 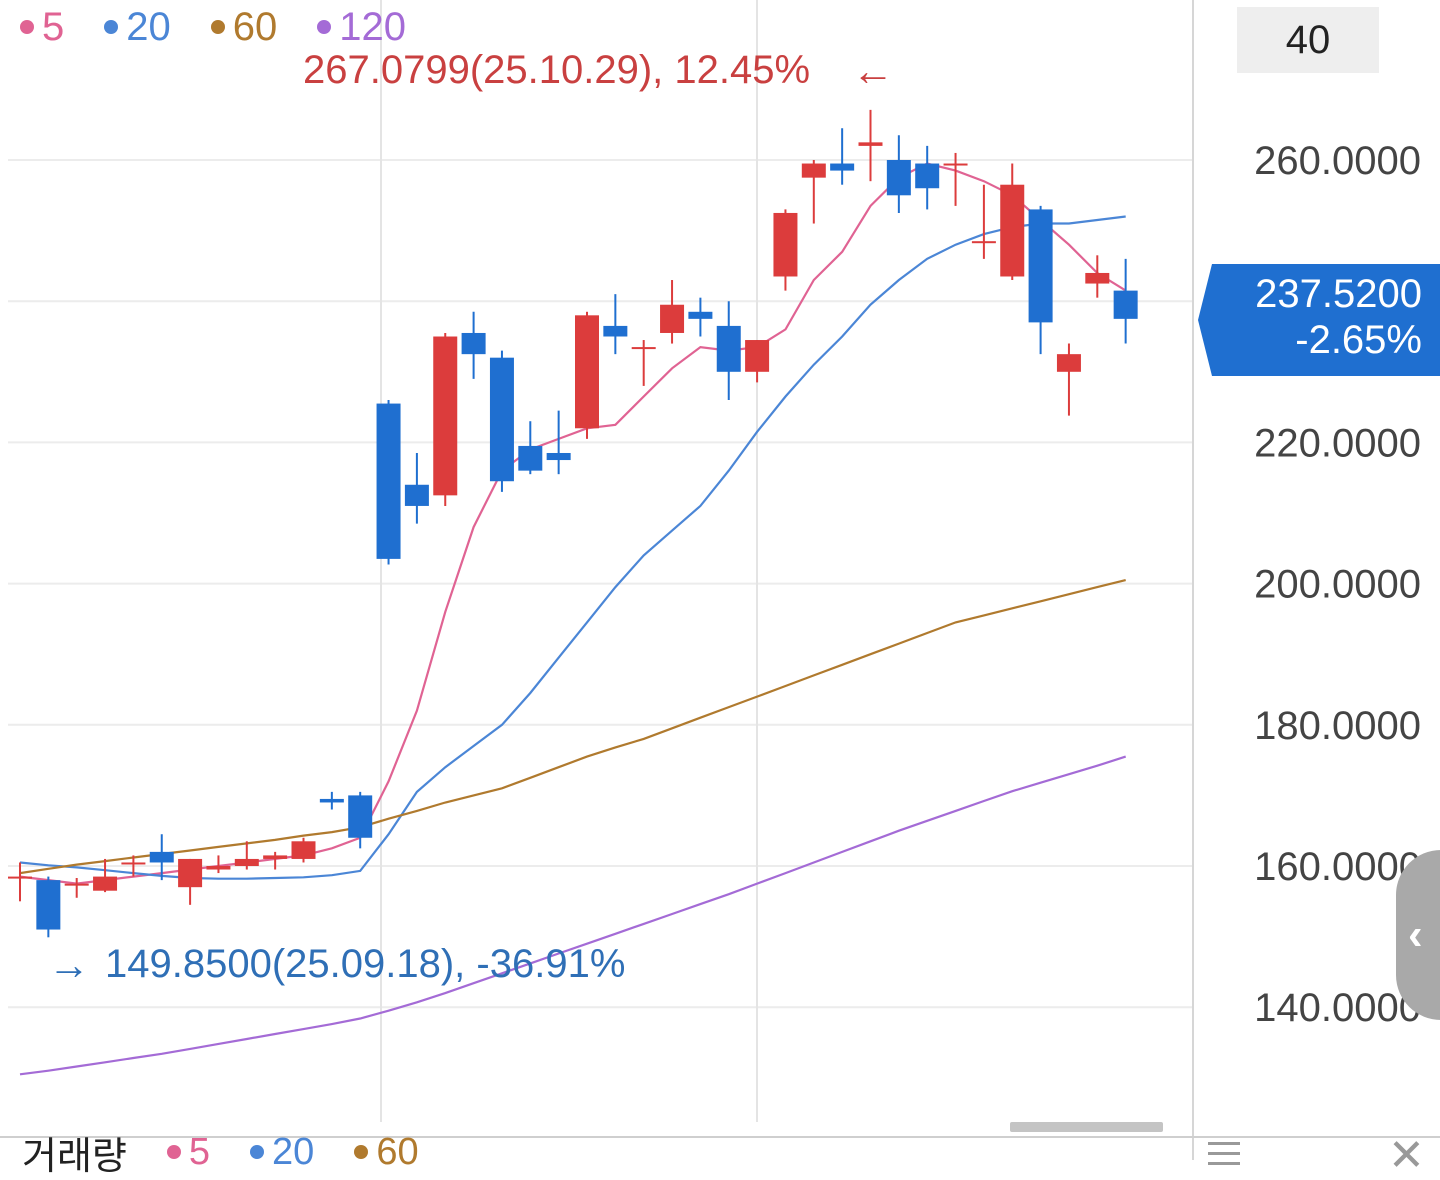 I want to click on current-price-change: -2.65%, so click(x=1358, y=340).